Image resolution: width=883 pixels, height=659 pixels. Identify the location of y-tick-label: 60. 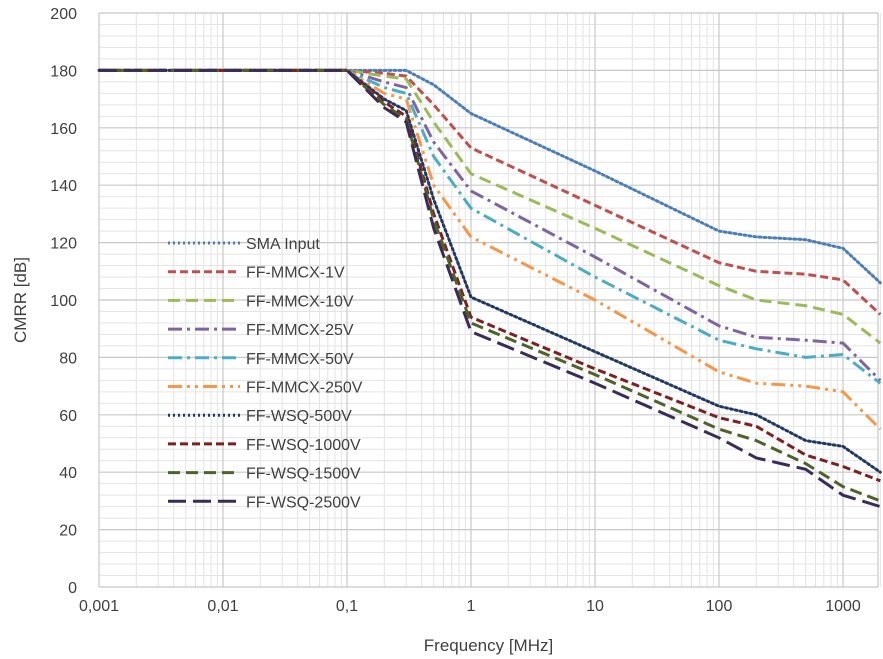
(68, 416).